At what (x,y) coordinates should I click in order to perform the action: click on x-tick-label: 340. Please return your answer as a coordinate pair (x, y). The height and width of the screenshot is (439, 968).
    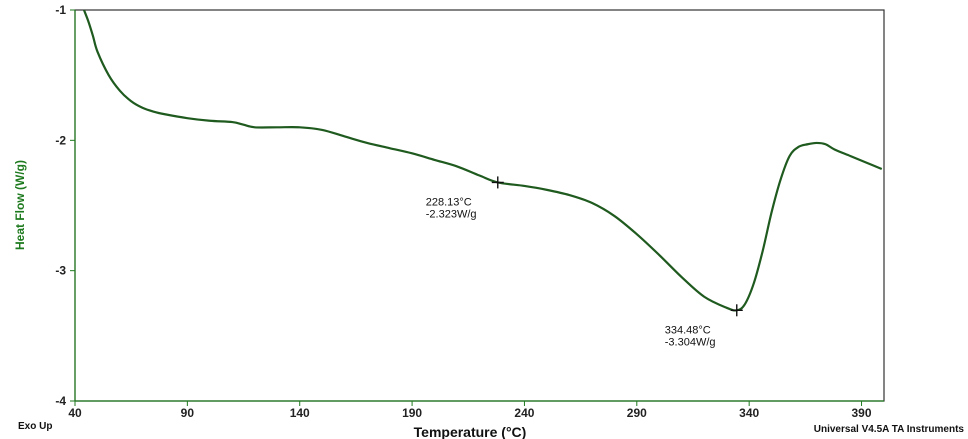
    Looking at the image, I should click on (749, 413).